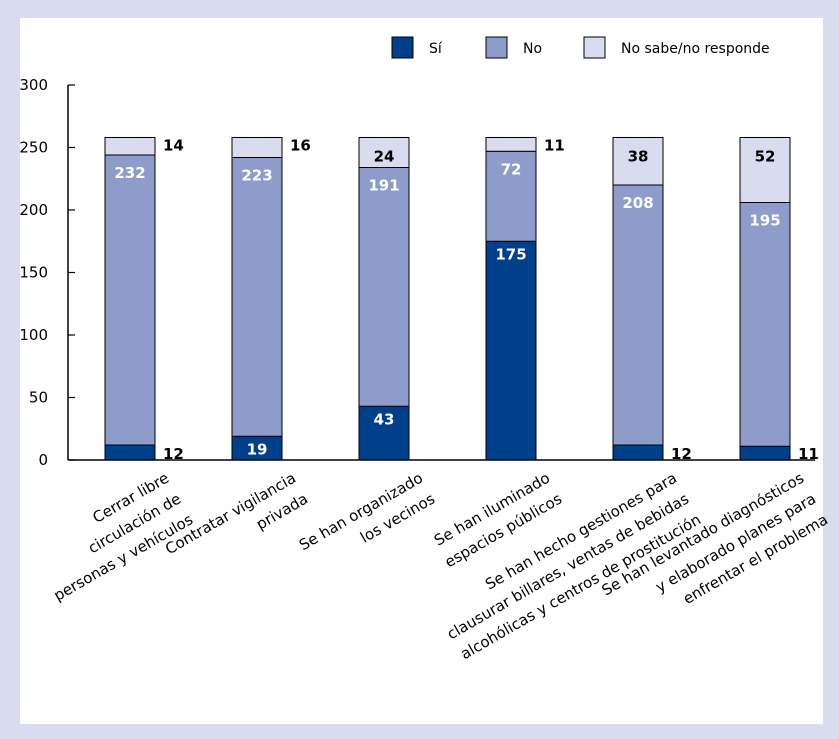  Describe the element at coordinates (33, 335) in the screenshot. I see `y-tick-label: 100` at that location.